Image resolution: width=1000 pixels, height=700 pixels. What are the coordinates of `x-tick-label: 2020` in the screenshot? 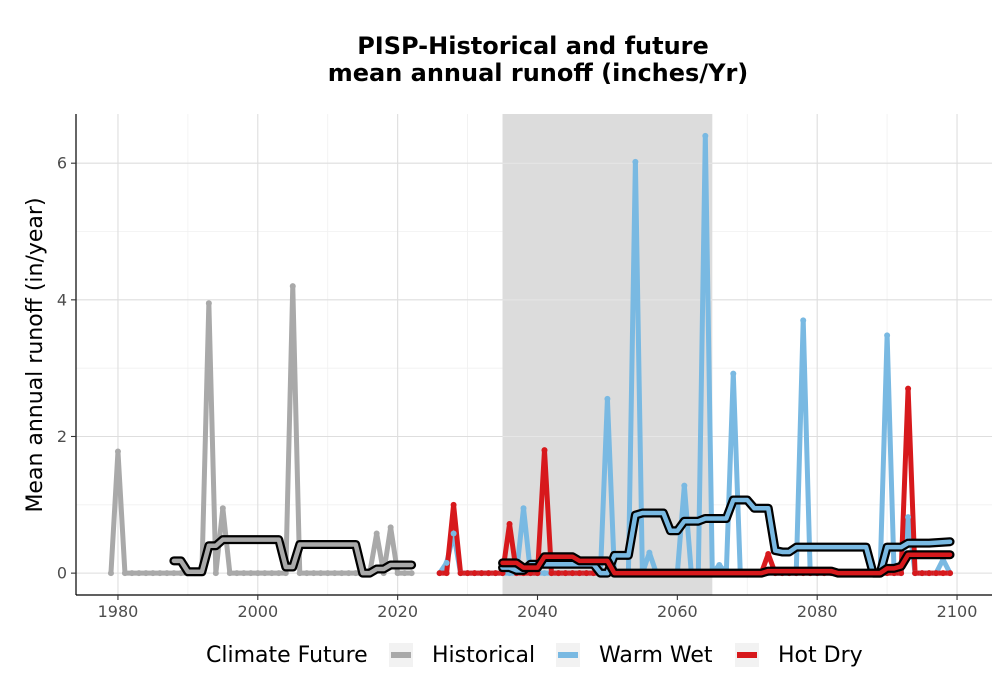 It's located at (397, 611).